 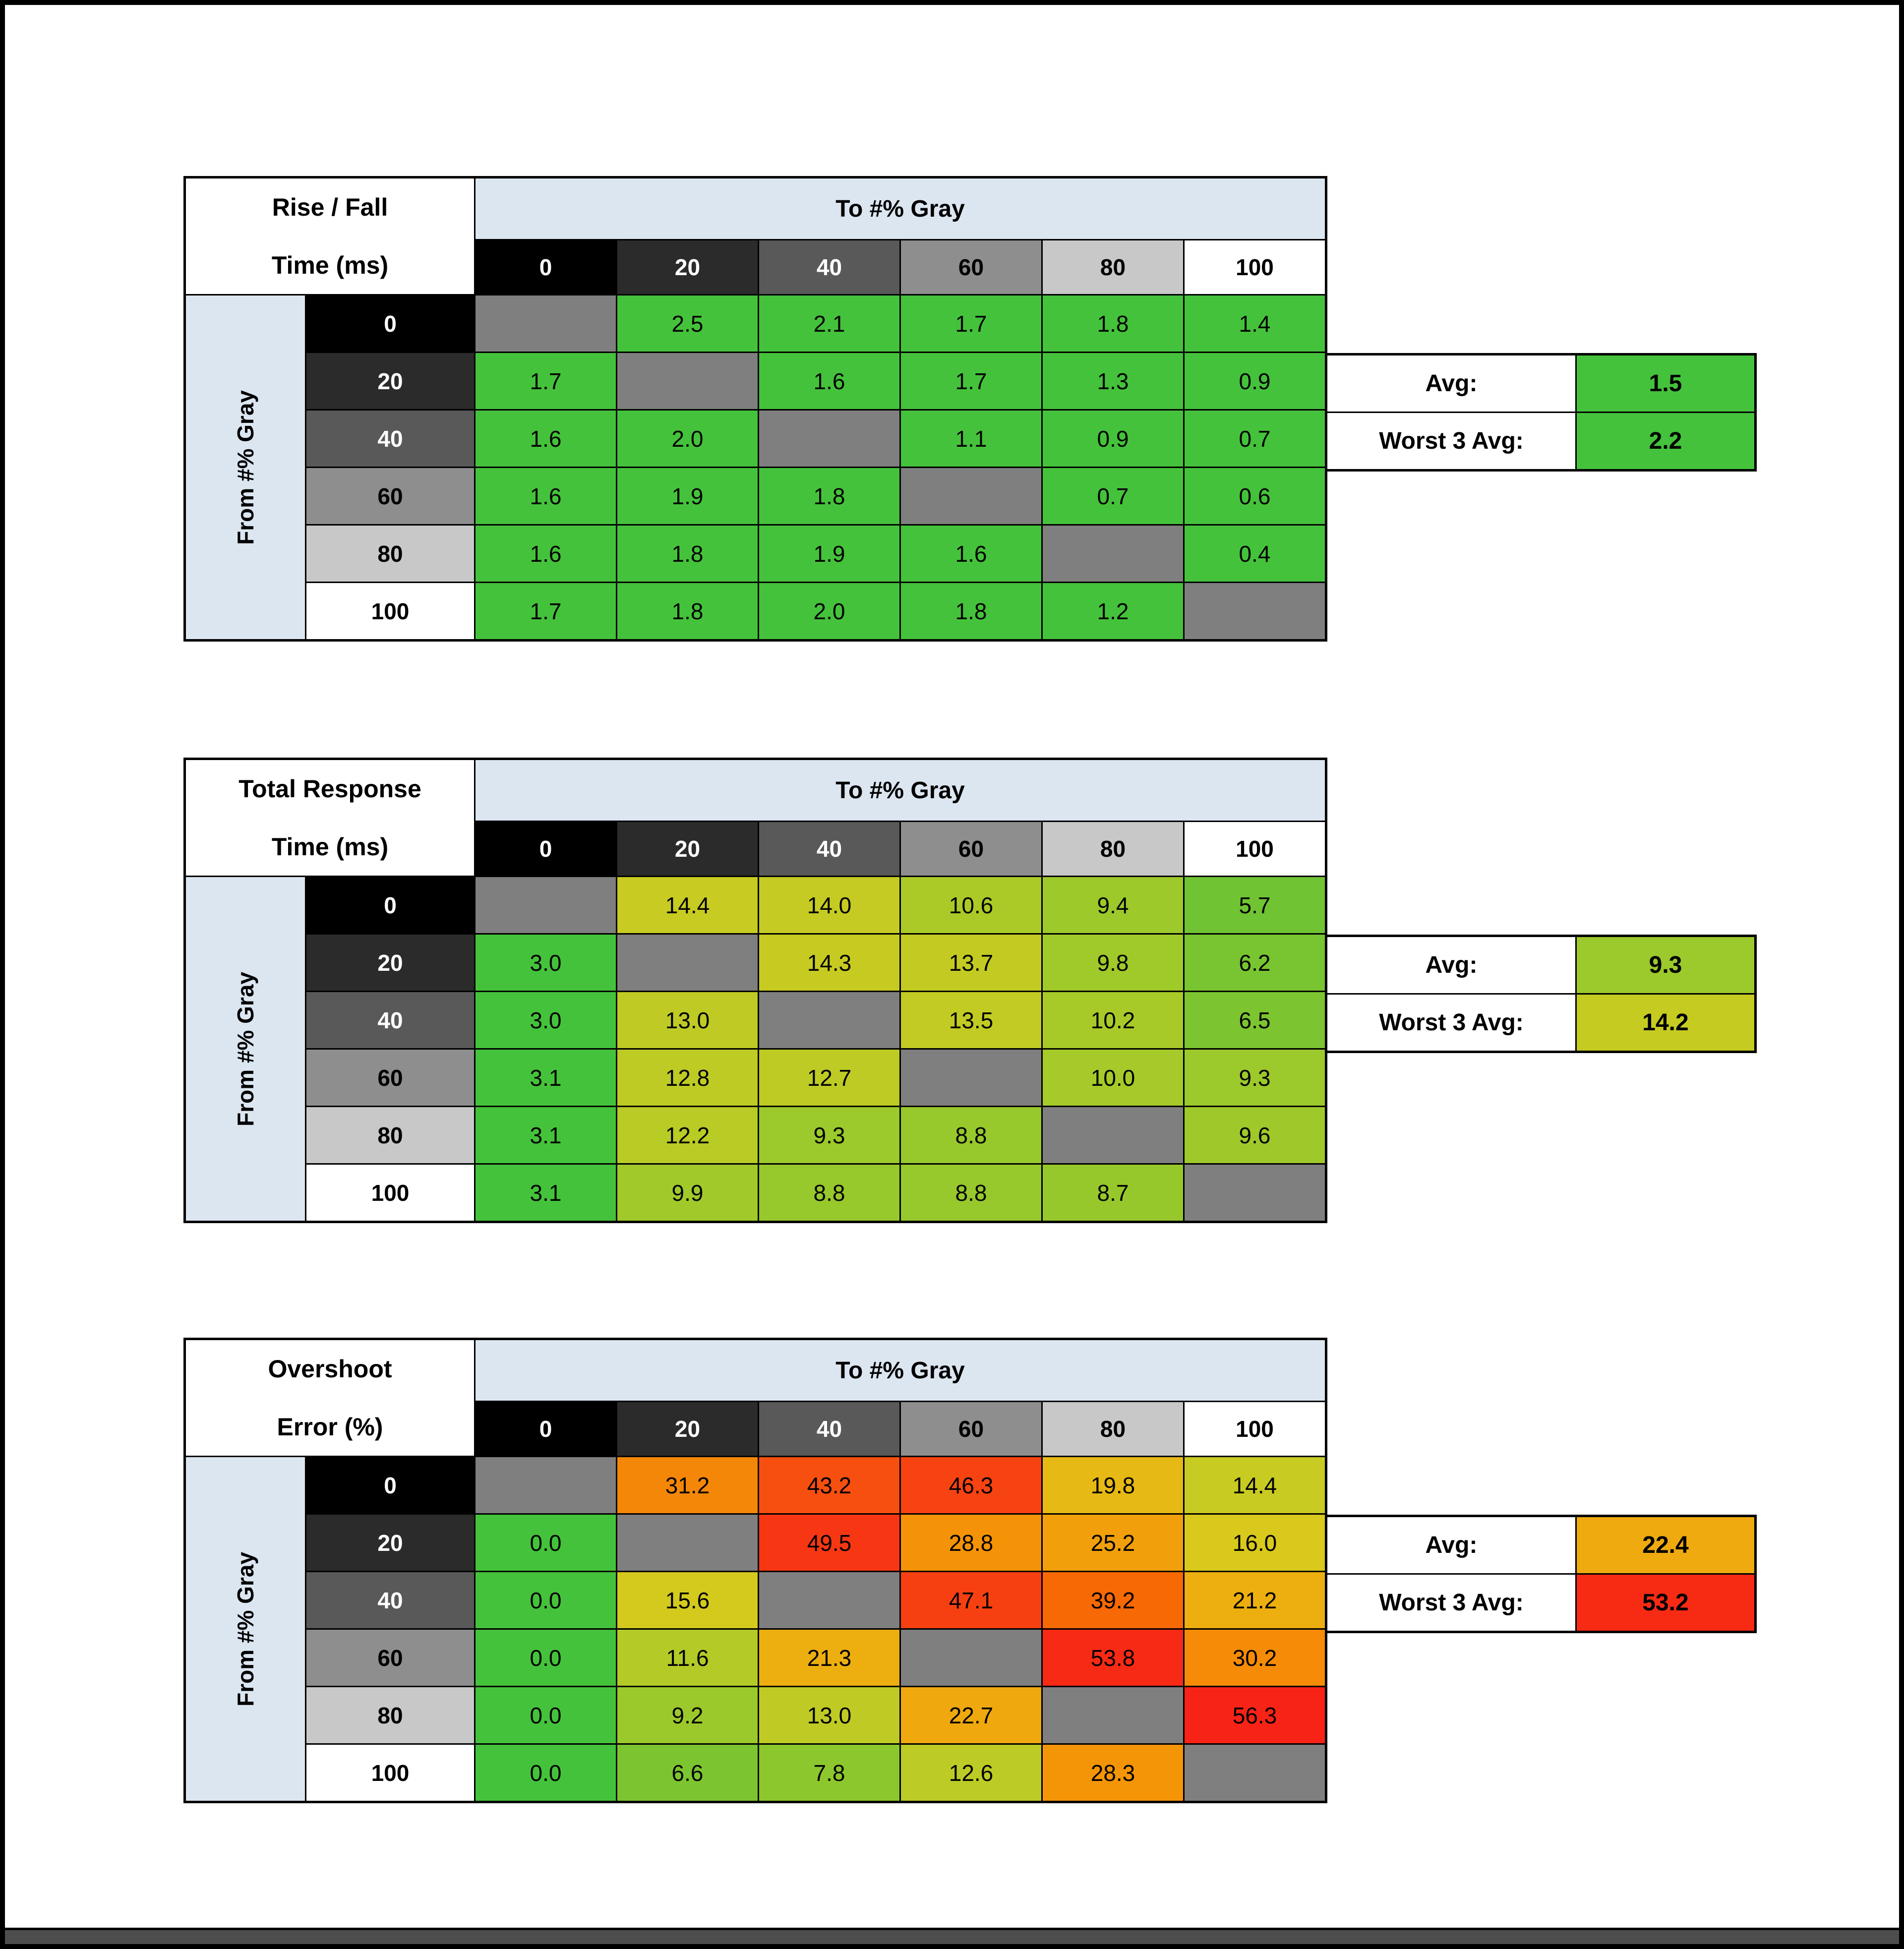 I want to click on avg-value: 9.3, so click(x=1665, y=965).